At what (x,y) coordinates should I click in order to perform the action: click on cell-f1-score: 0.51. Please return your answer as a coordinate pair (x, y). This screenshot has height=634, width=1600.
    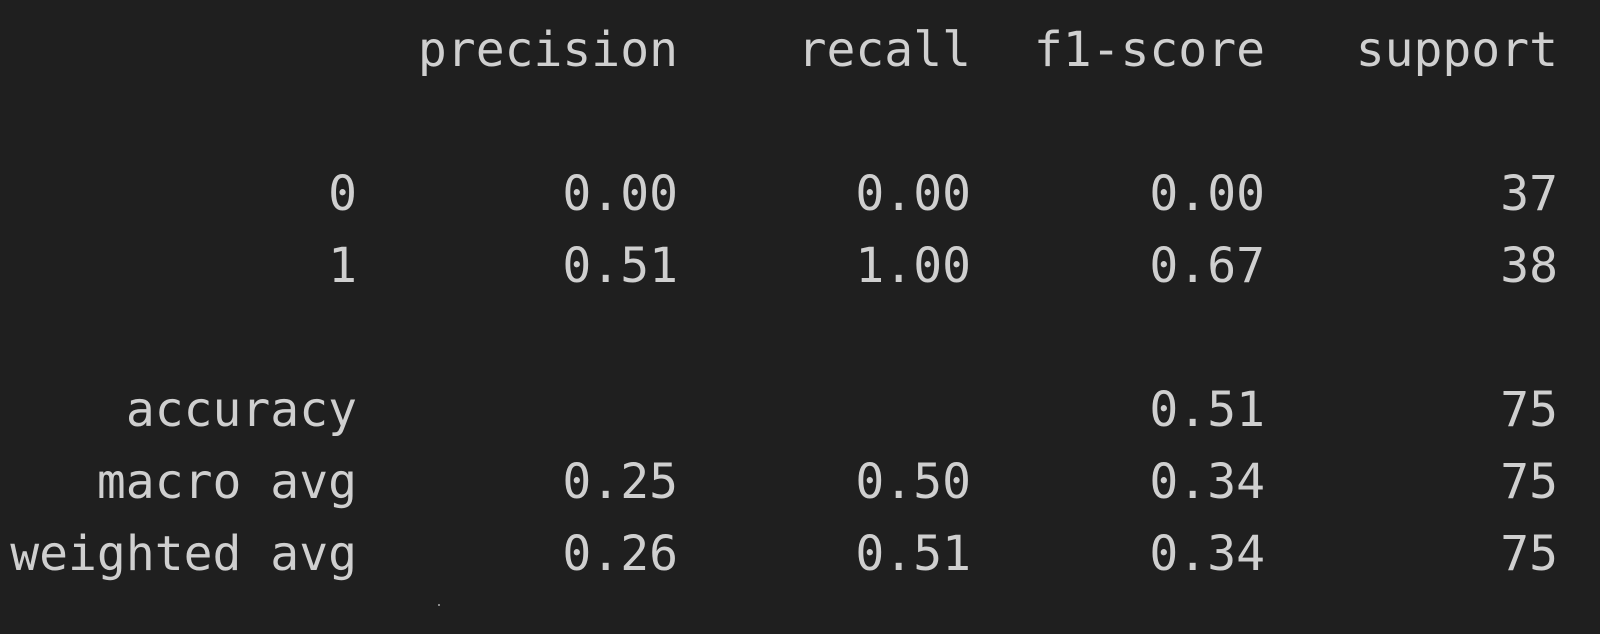
    Looking at the image, I should click on (1207, 410).